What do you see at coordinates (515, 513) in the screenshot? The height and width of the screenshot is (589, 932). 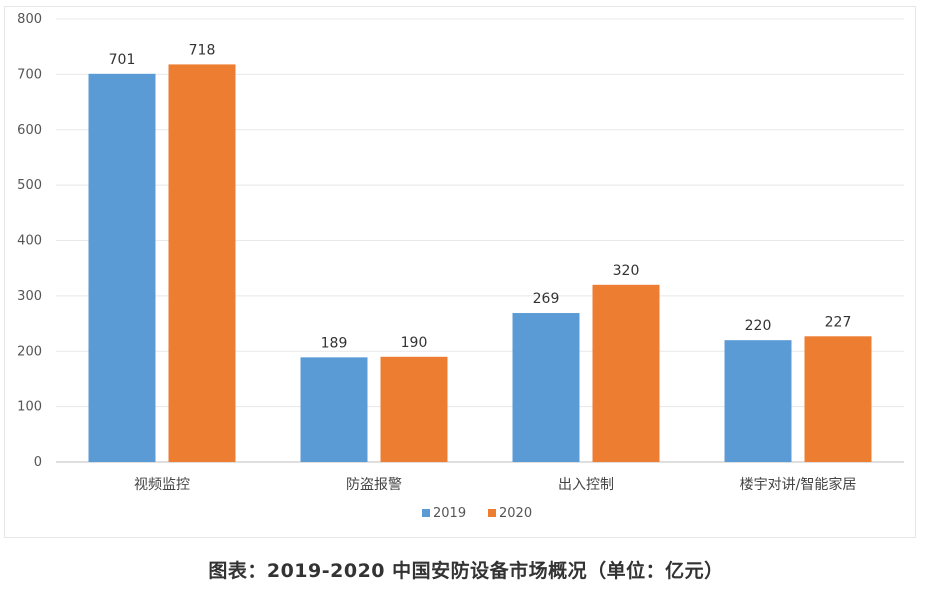 I see `legend-label: 2020` at bounding box center [515, 513].